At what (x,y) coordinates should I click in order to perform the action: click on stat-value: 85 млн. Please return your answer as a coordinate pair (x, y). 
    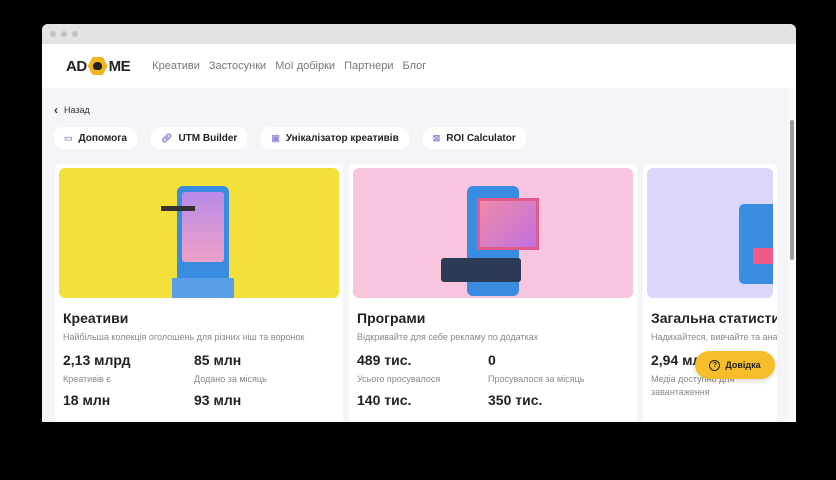
    Looking at the image, I should click on (218, 360).